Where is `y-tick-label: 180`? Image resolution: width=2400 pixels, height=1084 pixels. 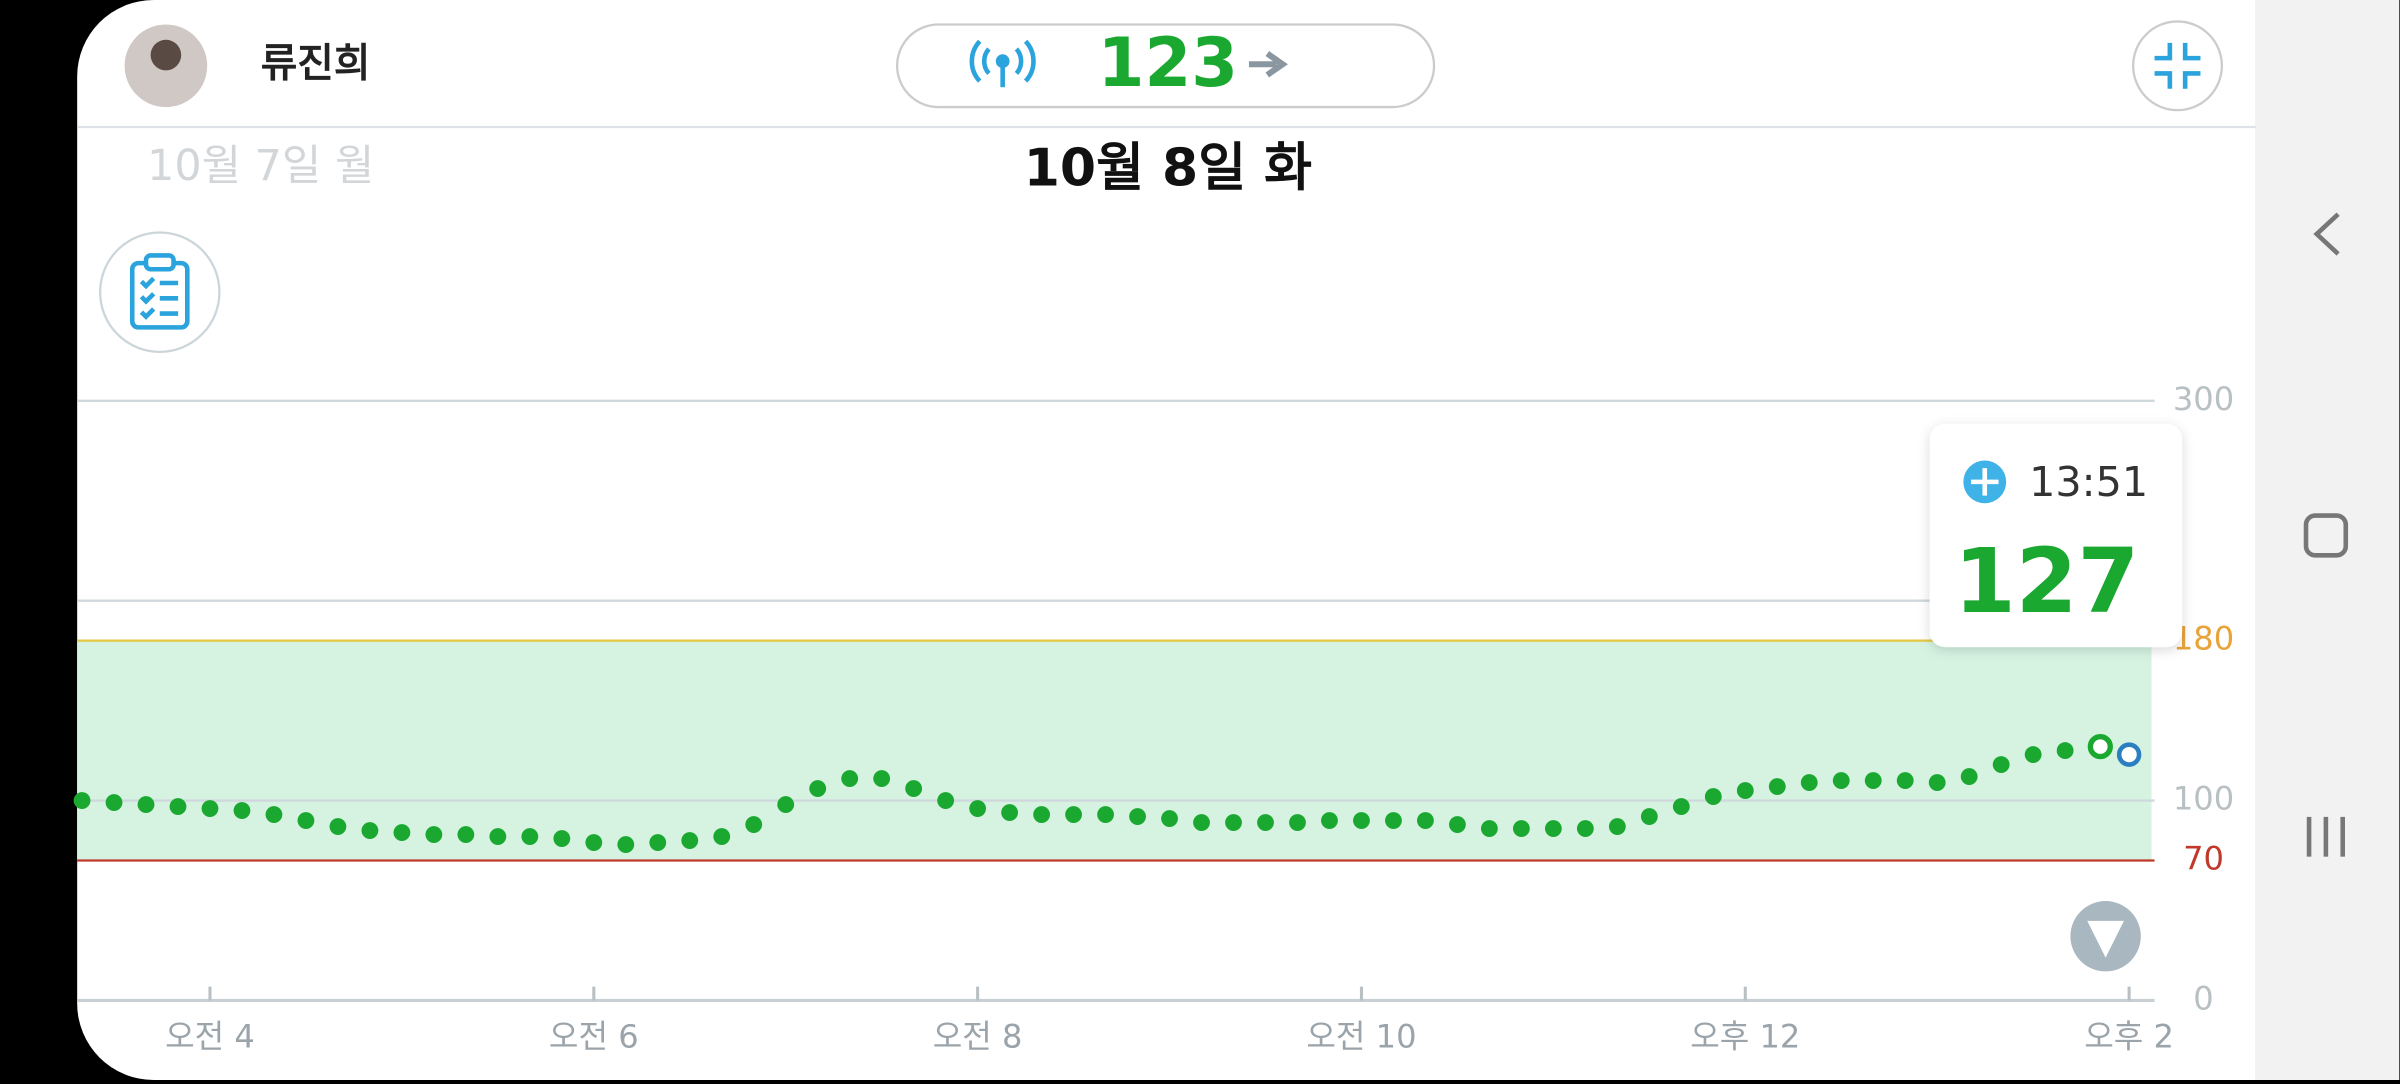
y-tick-label: 180 is located at coordinates (2203, 639).